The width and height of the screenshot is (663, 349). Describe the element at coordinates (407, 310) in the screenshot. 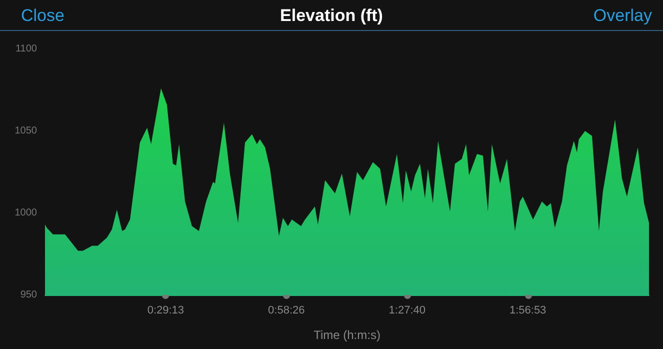

I see `x-tick-label: 1:27:40` at that location.